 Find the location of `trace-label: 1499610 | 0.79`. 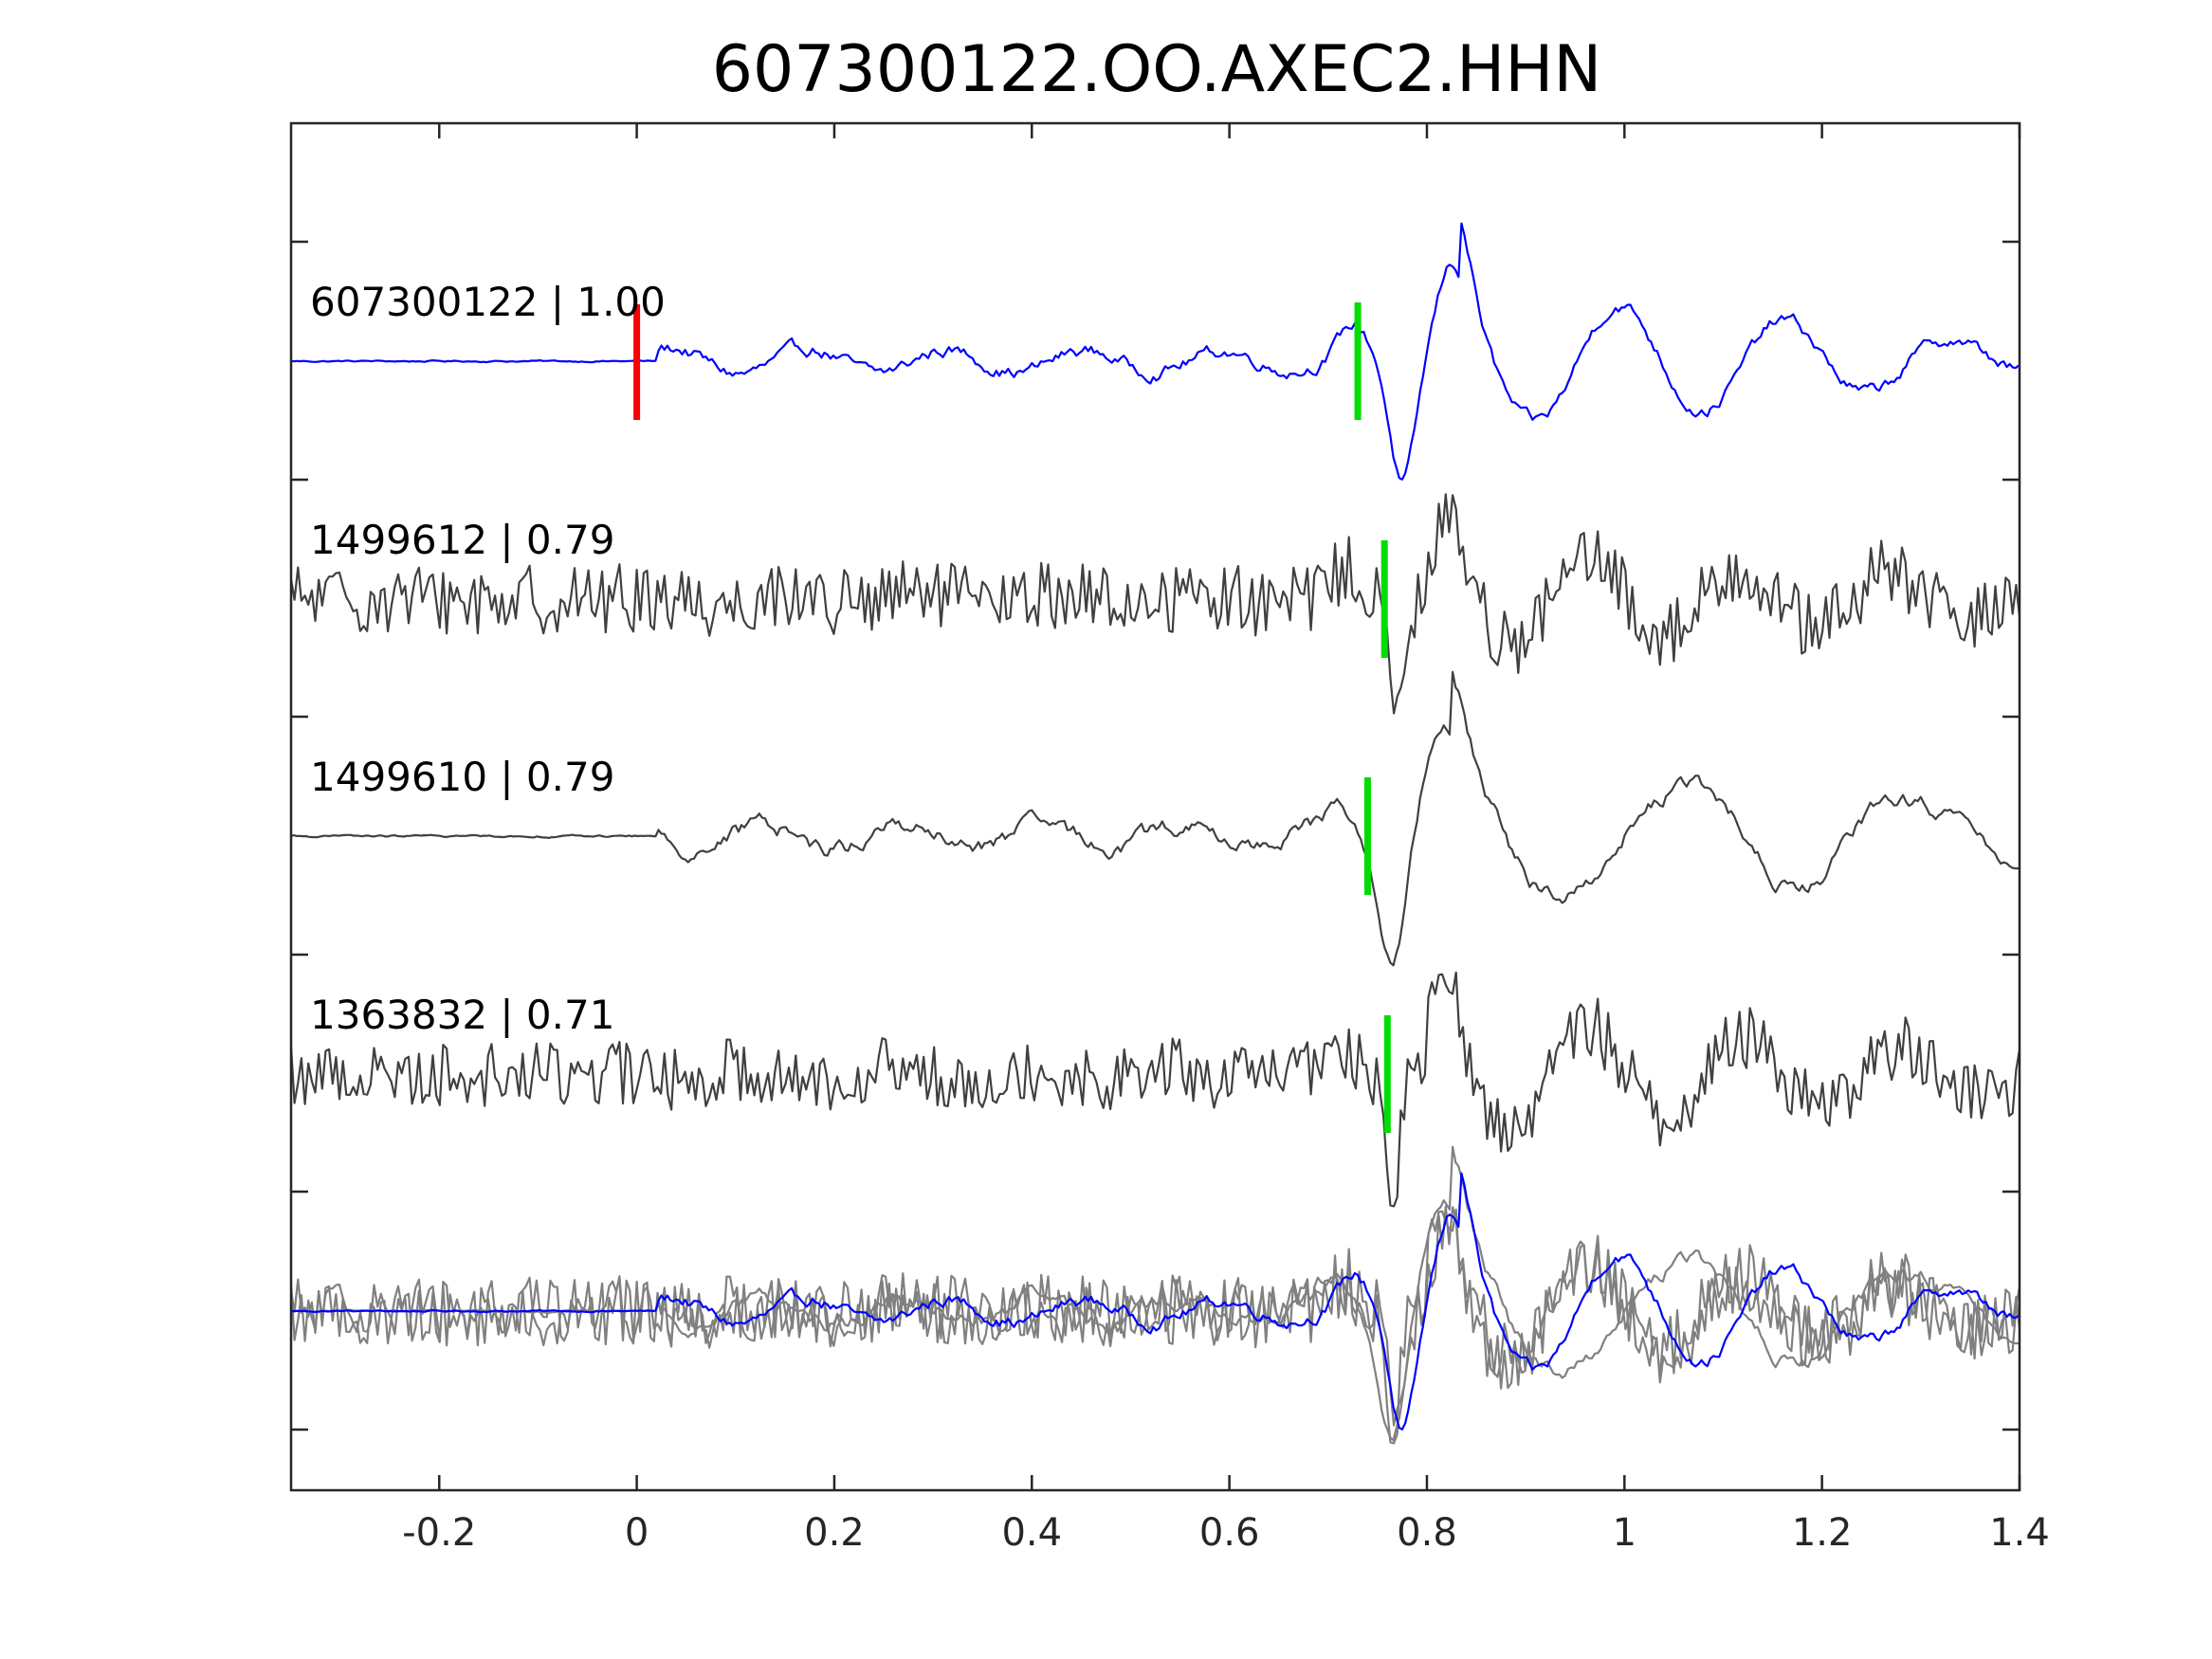

trace-label: 1499610 | 0.79 is located at coordinates (462, 777).